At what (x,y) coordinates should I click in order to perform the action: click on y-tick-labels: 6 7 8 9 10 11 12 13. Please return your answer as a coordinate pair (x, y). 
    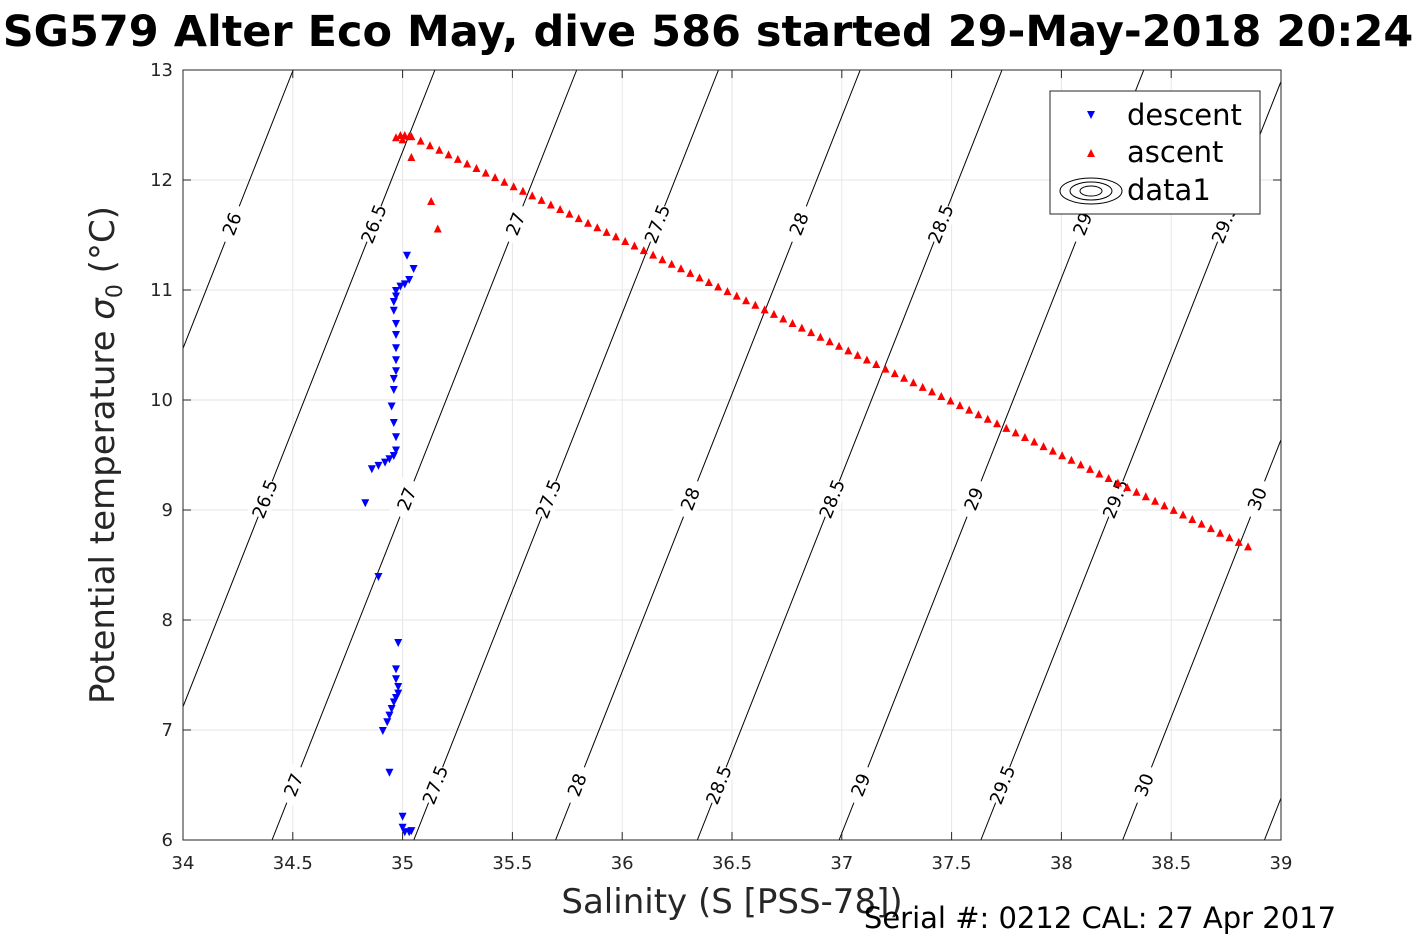
    Looking at the image, I should click on (161, 455).